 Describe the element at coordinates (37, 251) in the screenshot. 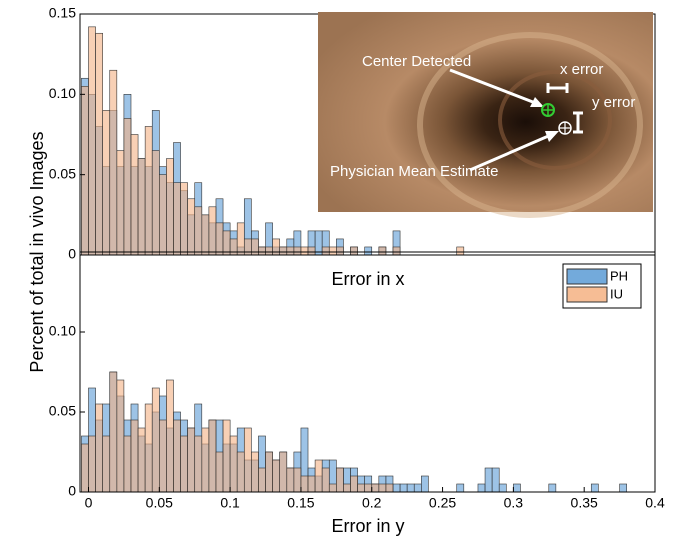

I see `y-axis-label: Percent of total in vivo Images` at that location.